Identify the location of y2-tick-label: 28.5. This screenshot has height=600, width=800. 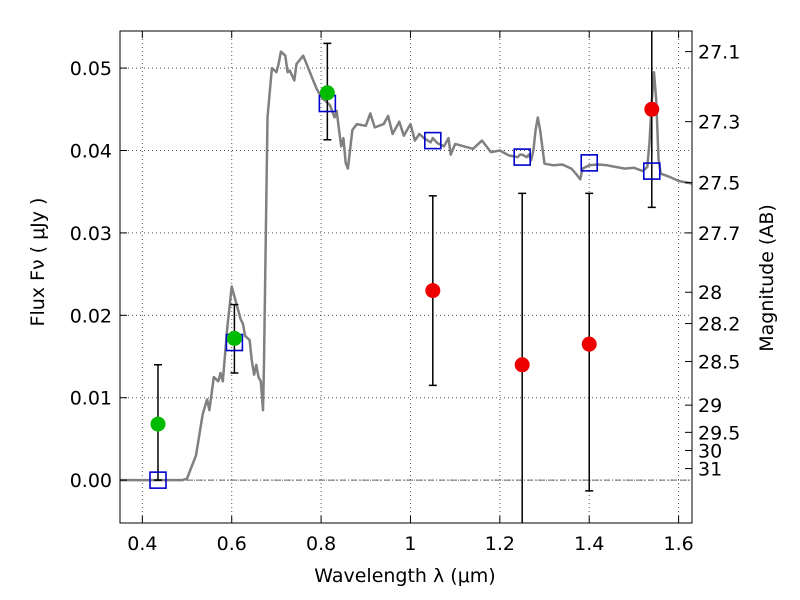
(719, 362).